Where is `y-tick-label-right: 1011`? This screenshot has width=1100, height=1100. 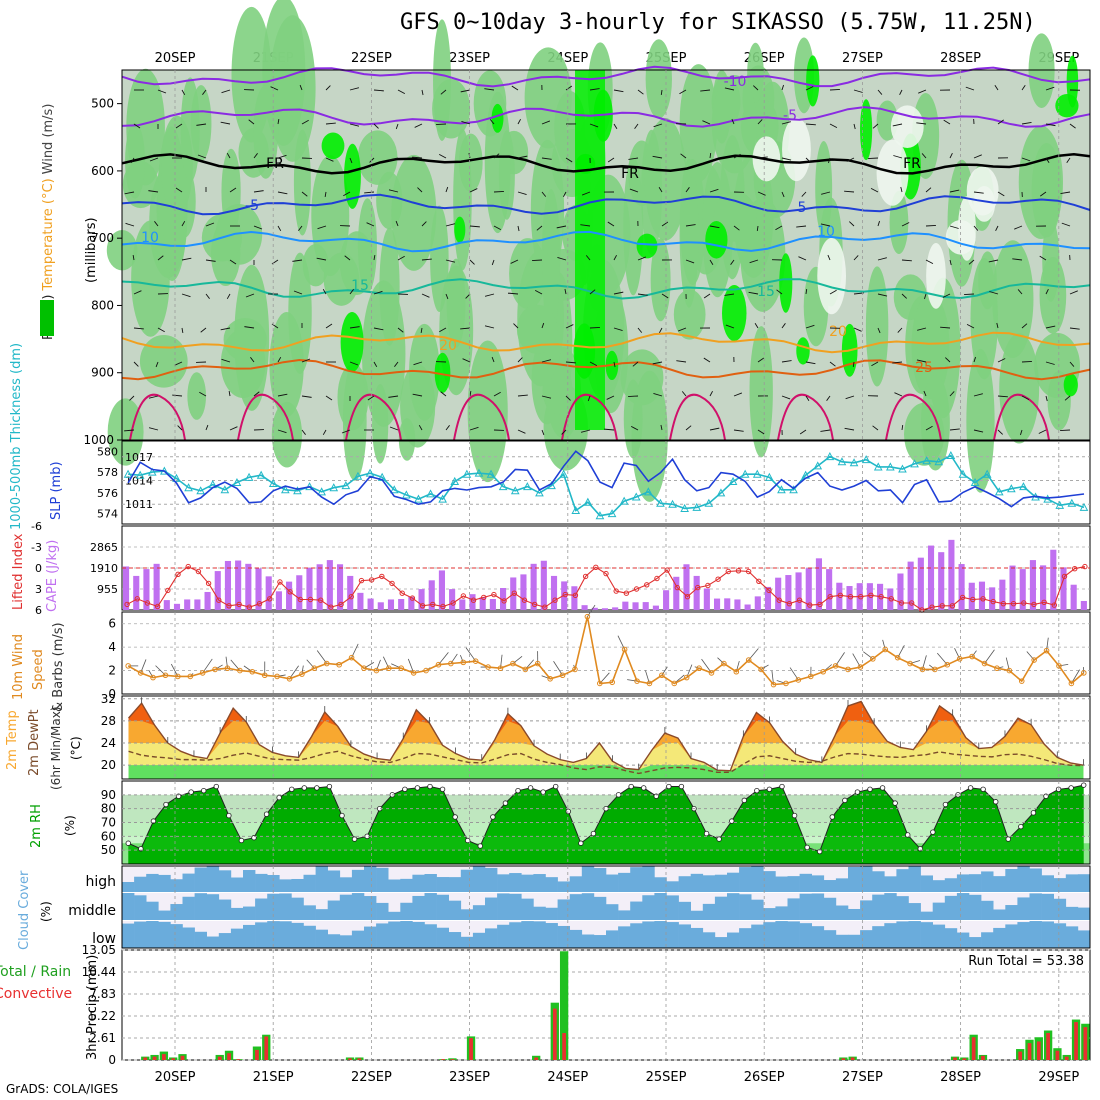
y-tick-label-right: 1011 is located at coordinates (139, 504).